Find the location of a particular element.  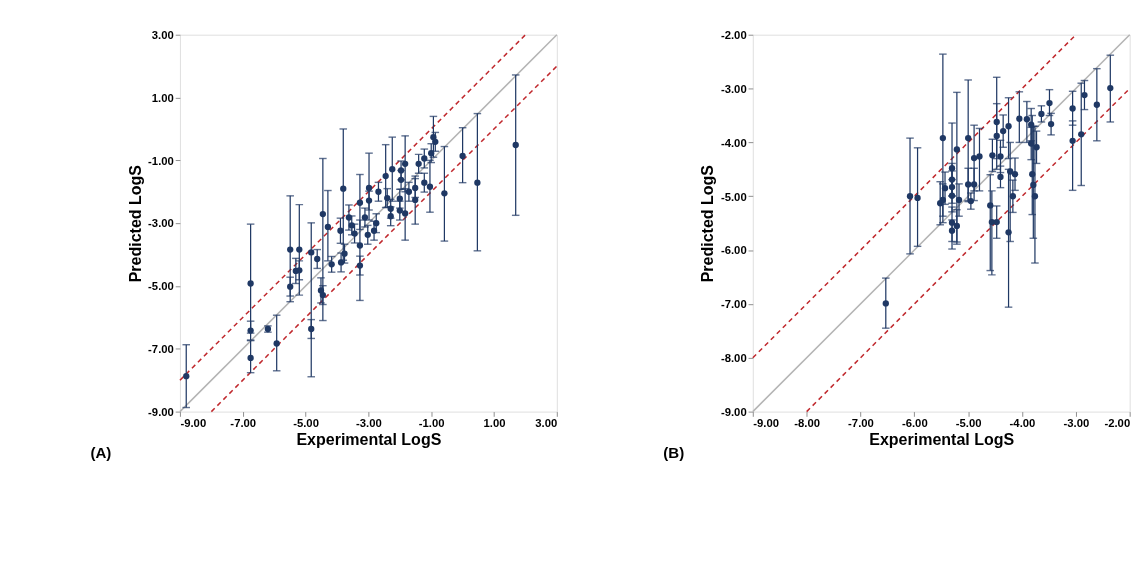

y-tick-label: -1.00 is located at coordinates (161, 160).